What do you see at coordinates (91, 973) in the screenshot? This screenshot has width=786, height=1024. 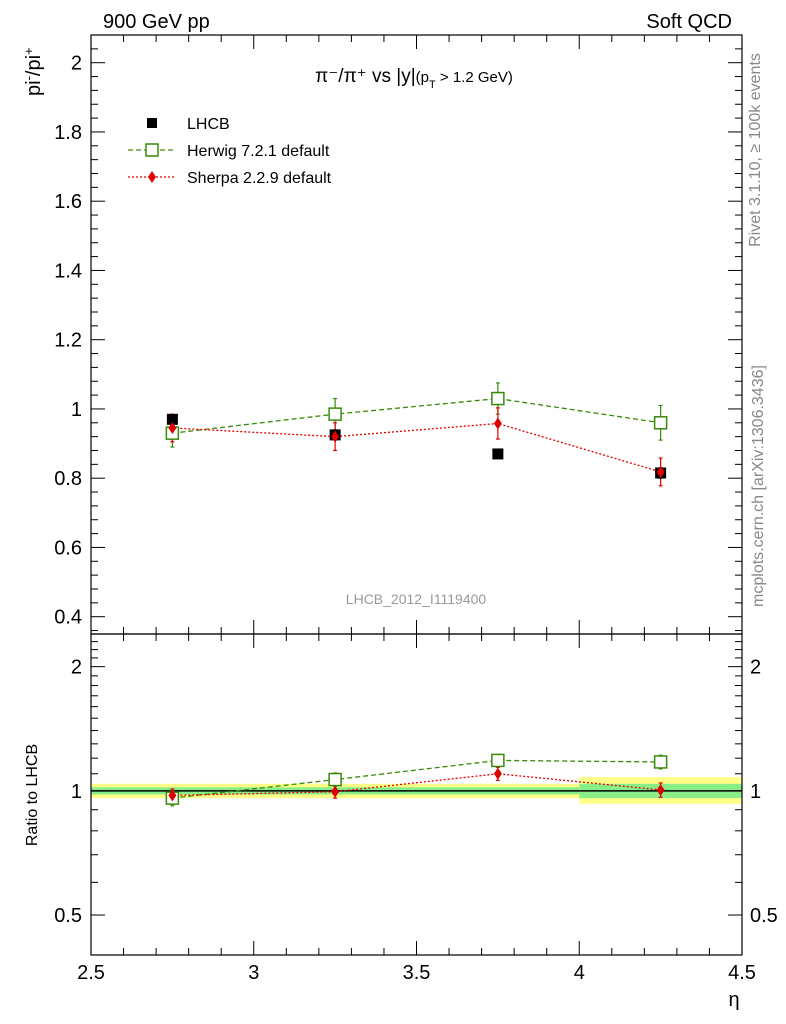 I see `x-tick-label: 2.5` at bounding box center [91, 973].